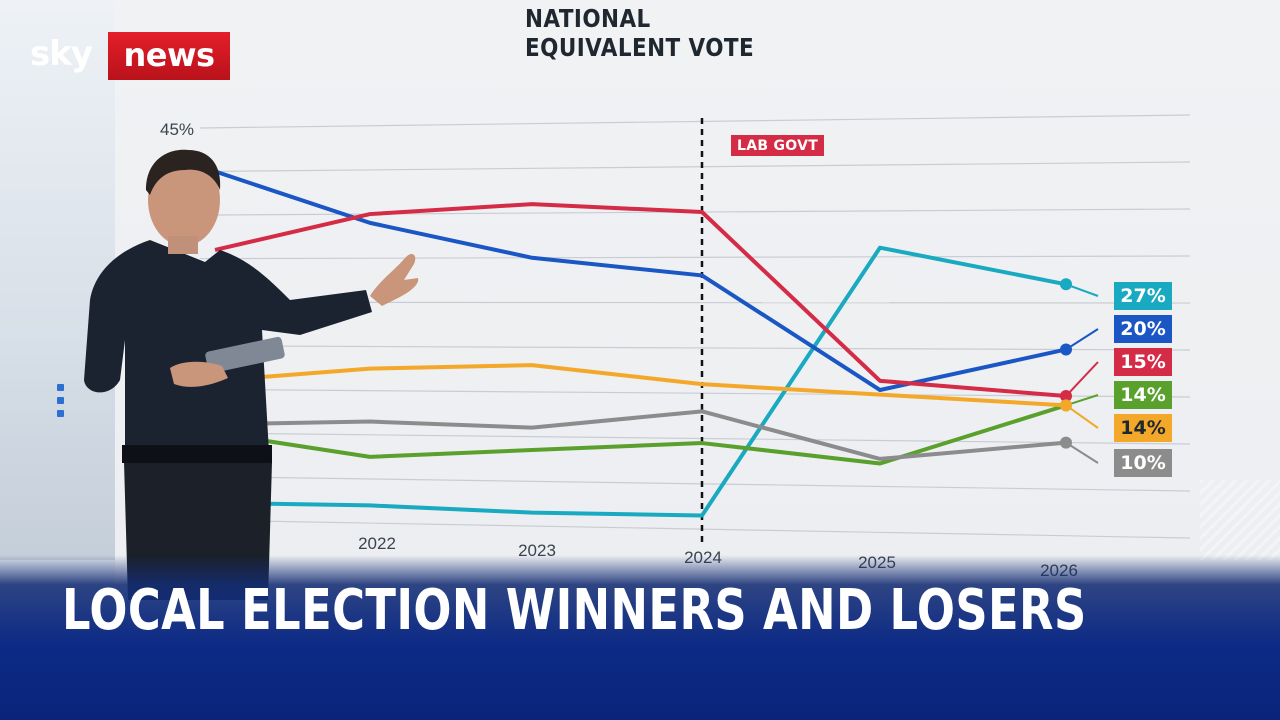  I want to click on decorative-stripes, so click(1240, 520).